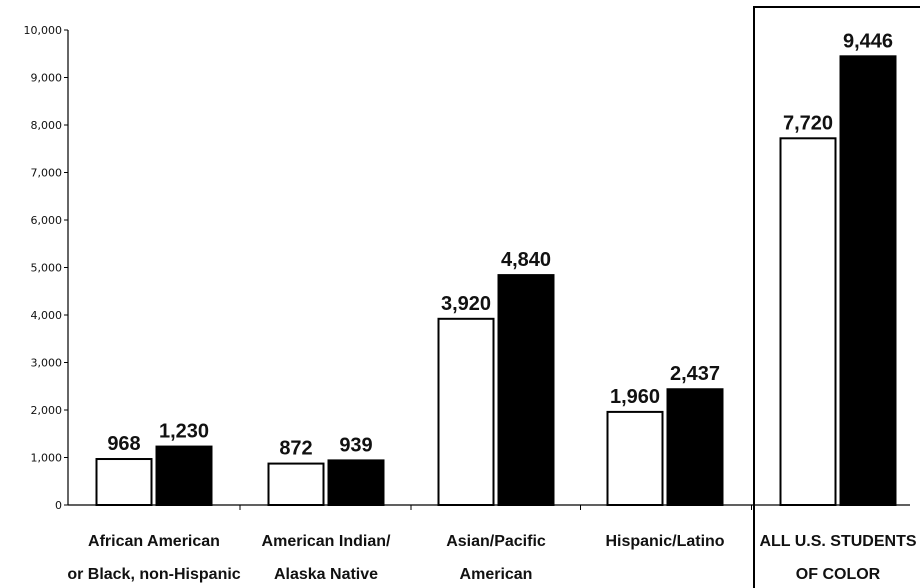  I want to click on data-label: 1,960, so click(635, 397).